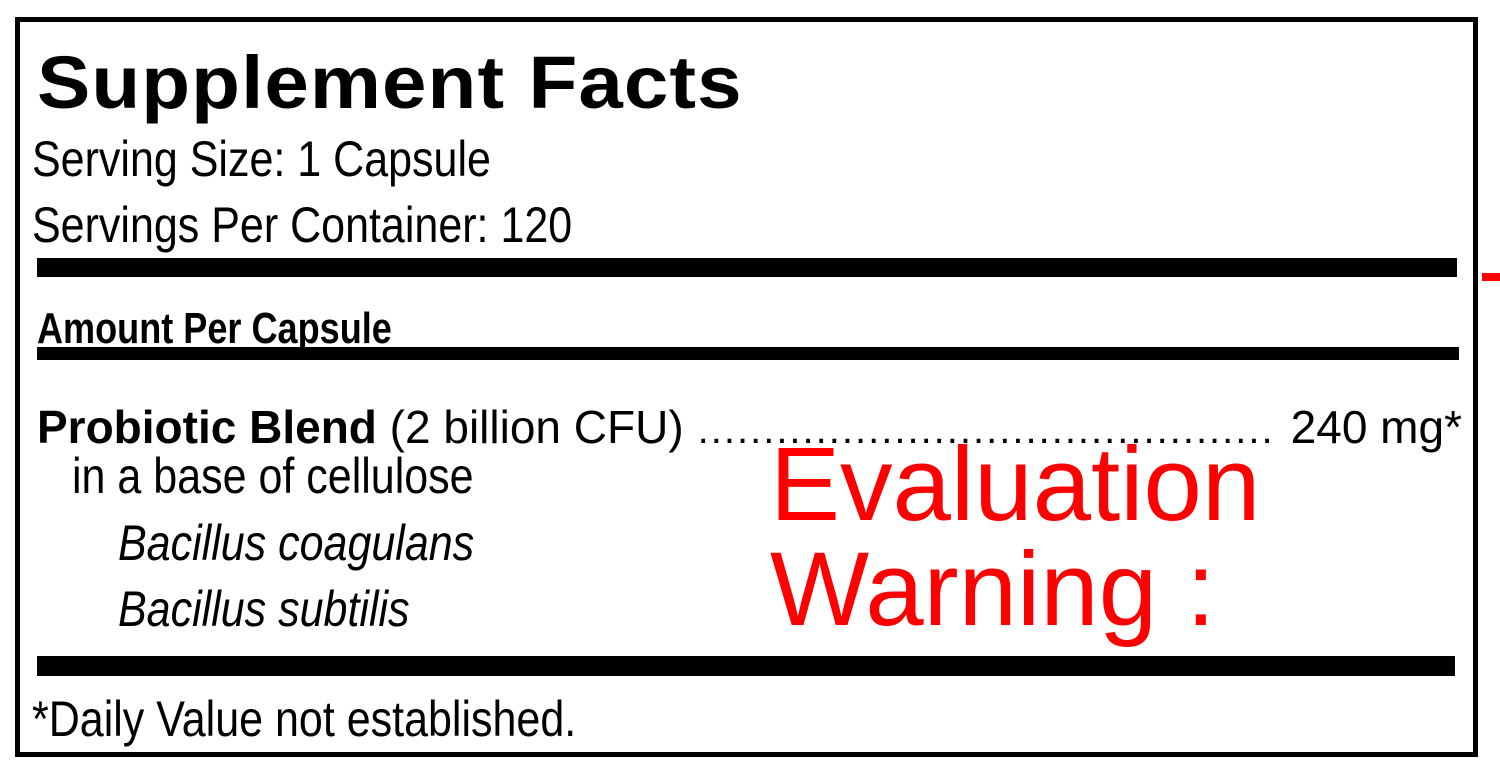 The width and height of the screenshot is (1500, 773). Describe the element at coordinates (273, 476) in the screenshot. I see `base-note: in a base of cellulose` at that location.